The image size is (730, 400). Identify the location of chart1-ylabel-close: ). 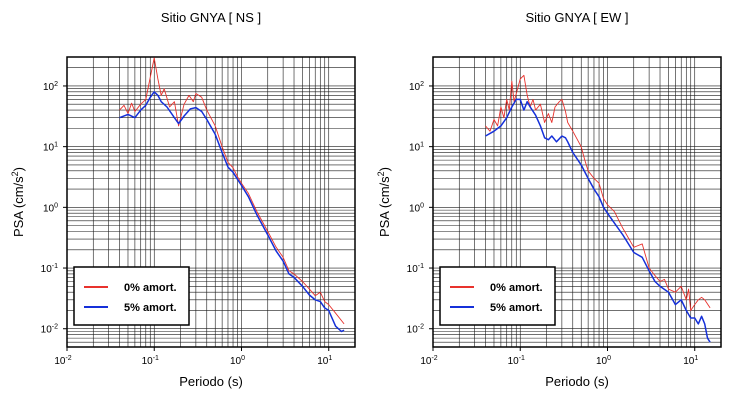
(18, 169).